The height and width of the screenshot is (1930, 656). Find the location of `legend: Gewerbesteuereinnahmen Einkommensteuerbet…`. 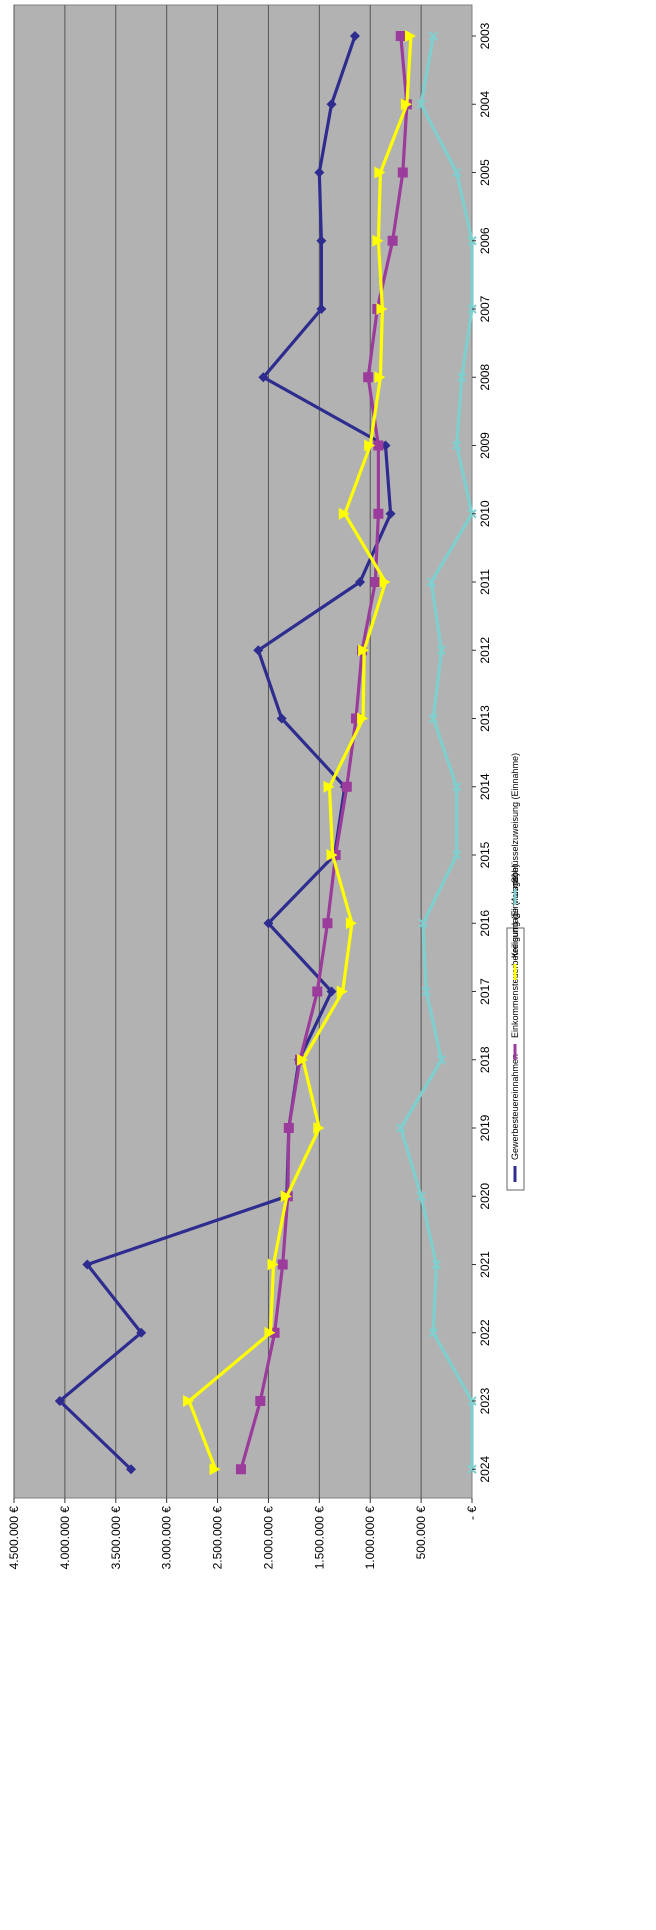

legend: Gewerbesteuereinnahmen Einkommensteuerbet… is located at coordinates (515, 972).